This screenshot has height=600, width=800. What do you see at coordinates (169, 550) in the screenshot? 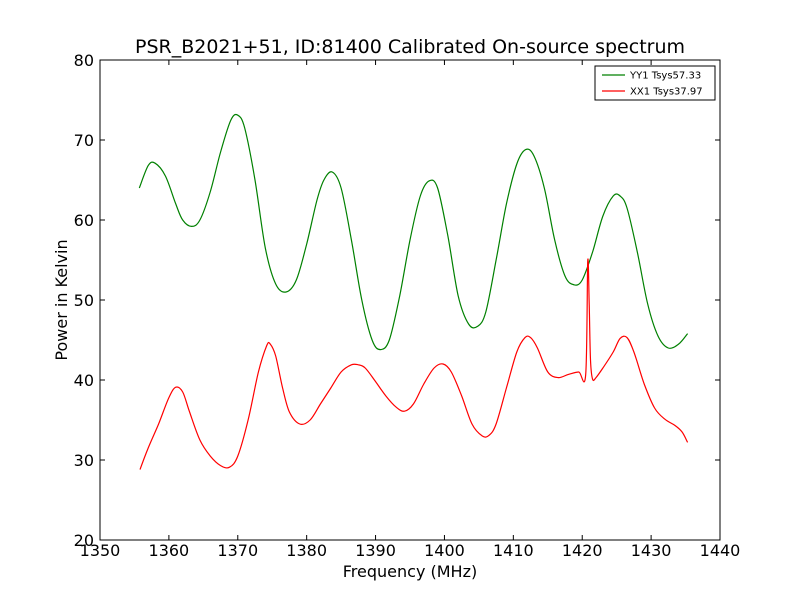
I see `x-tick-label: 1360` at bounding box center [169, 550].